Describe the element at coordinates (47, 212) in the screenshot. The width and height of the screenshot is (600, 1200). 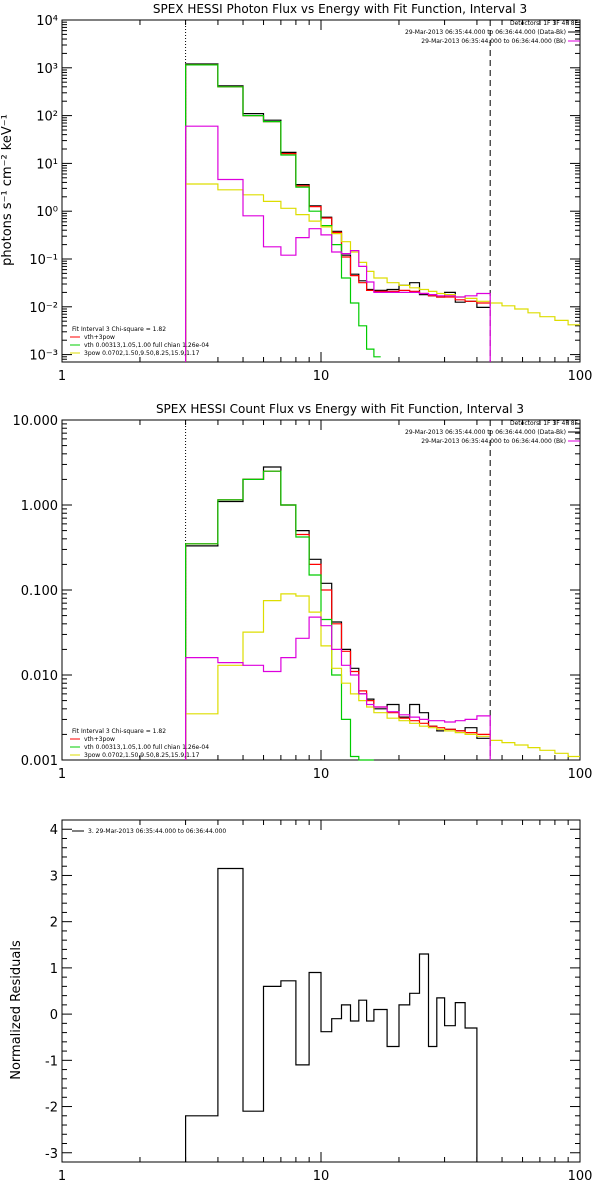
I see `y-tick-label: 10⁰` at that location.